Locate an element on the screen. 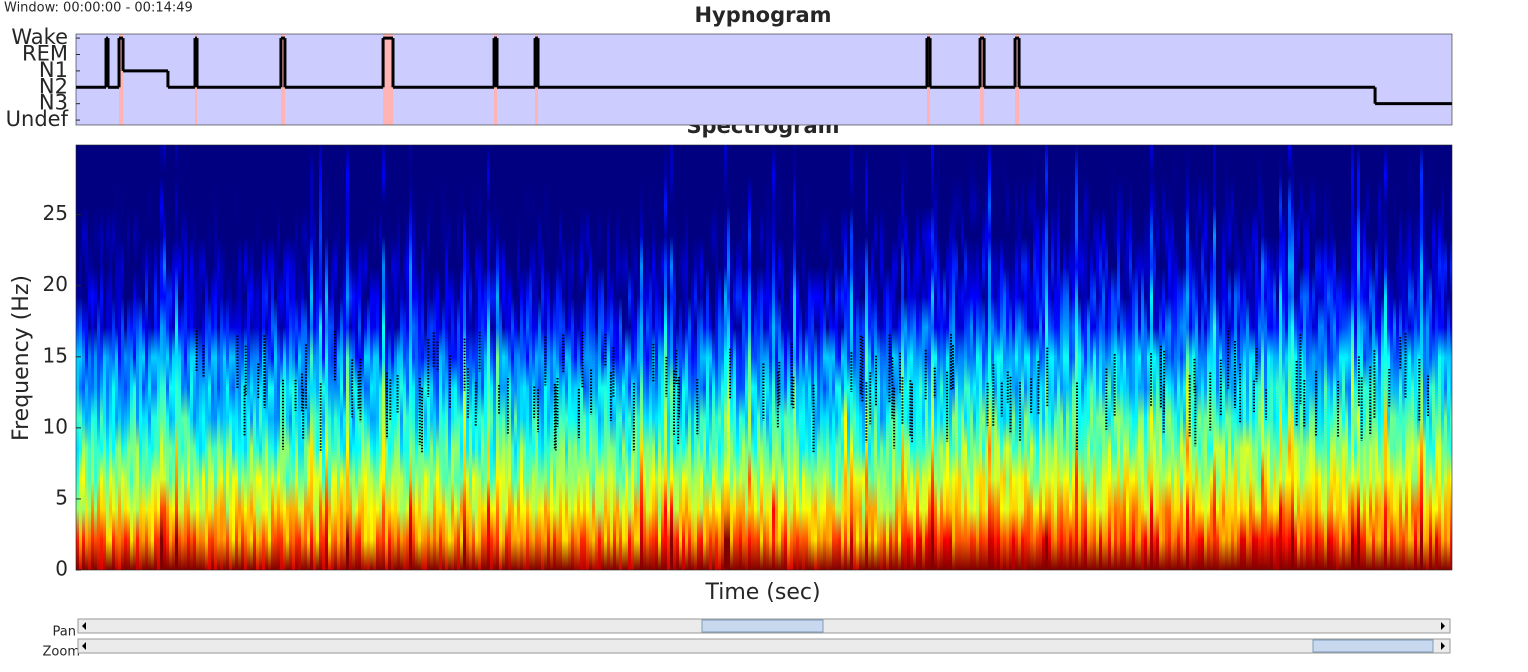 The height and width of the screenshot is (672, 1528). zoom-scrollbar is located at coordinates (764, 646).